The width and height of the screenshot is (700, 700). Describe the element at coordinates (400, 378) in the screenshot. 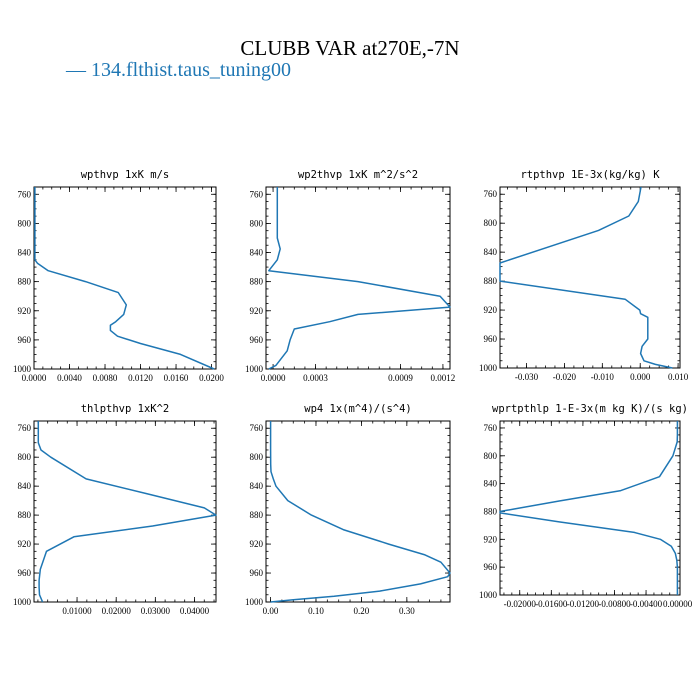

I see `x-tick-label: 0.0009` at that location.